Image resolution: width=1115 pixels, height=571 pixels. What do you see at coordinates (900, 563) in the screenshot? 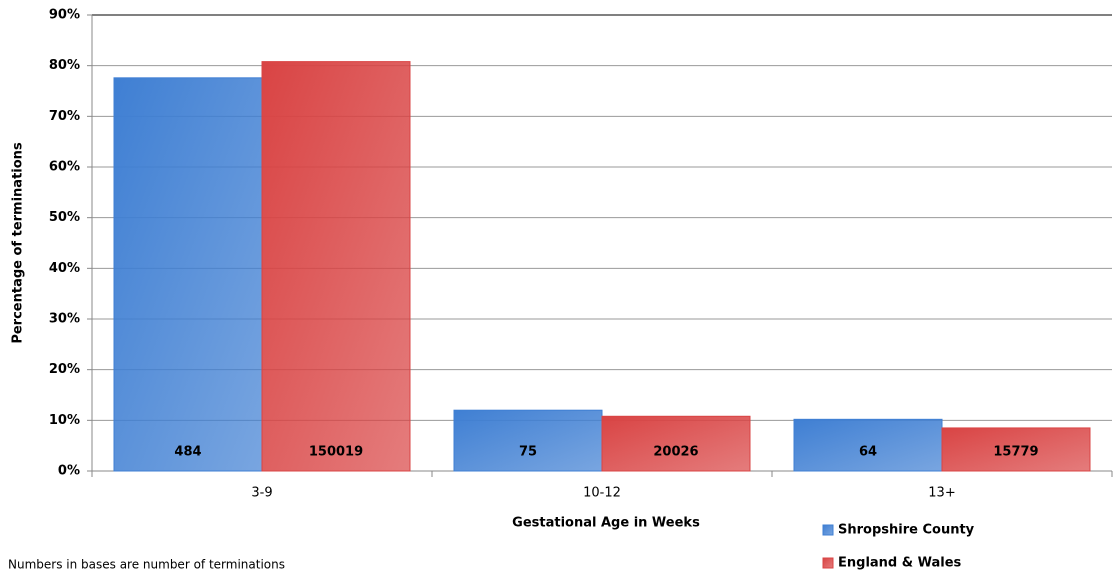
I see `legend-label: England & Wales` at bounding box center [900, 563].